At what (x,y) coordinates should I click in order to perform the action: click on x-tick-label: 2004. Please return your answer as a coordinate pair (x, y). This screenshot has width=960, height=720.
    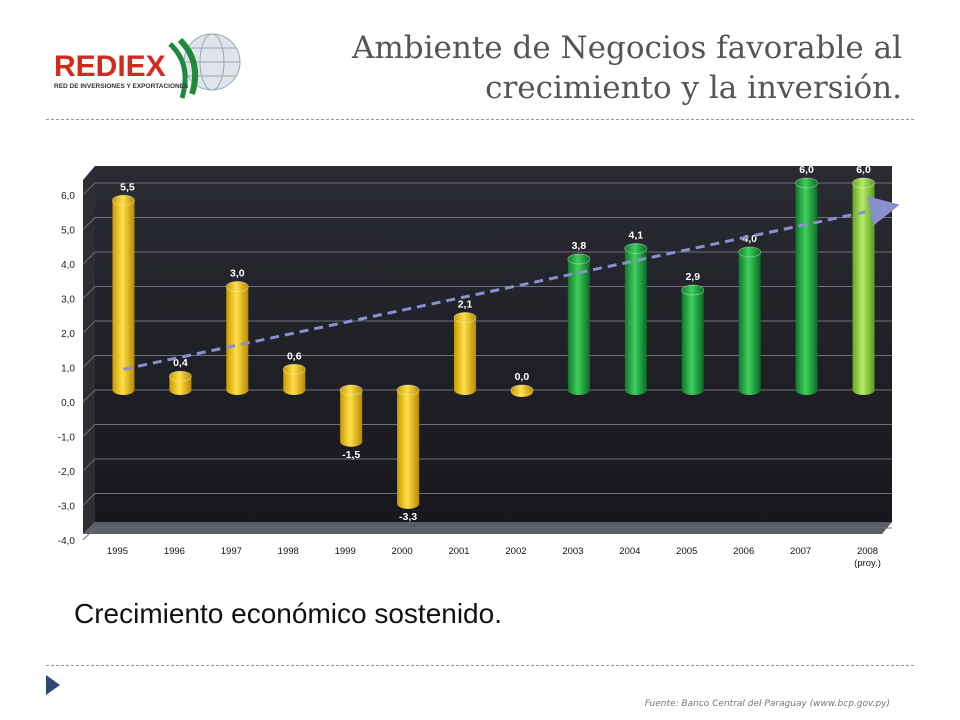
    Looking at the image, I should click on (629, 551).